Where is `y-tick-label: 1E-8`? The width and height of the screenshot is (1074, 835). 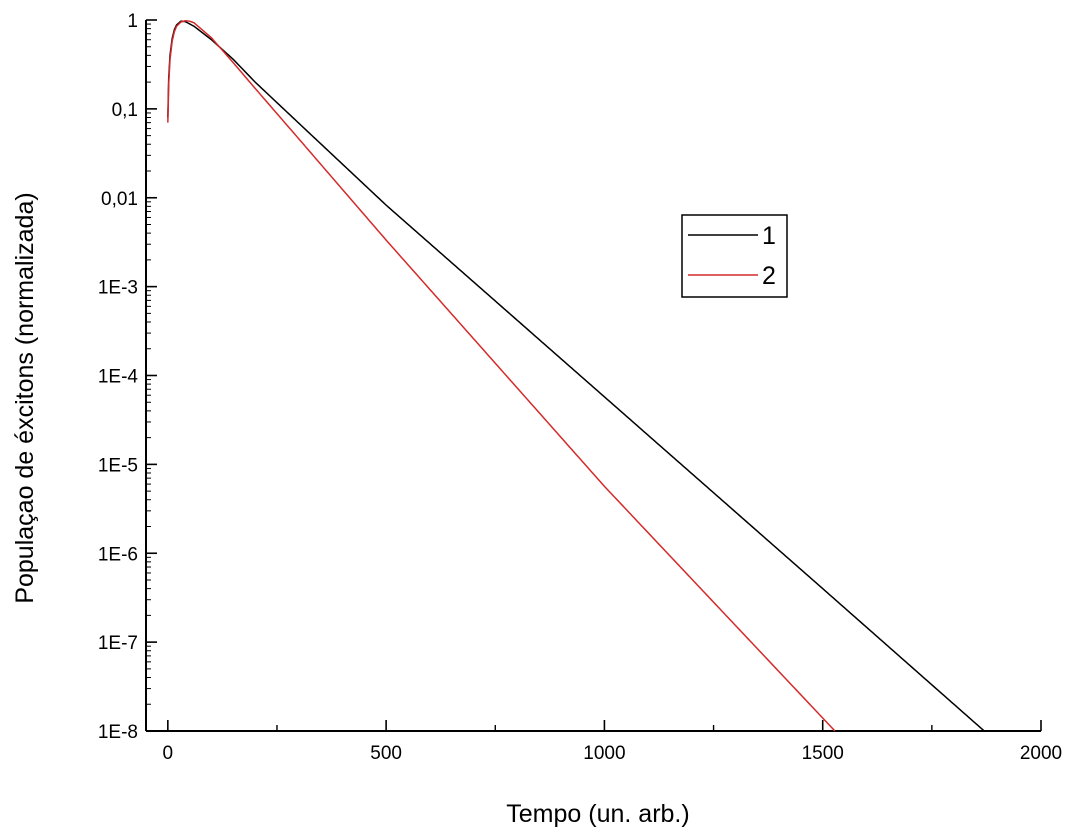 y-tick-label: 1E-8 is located at coordinates (118, 732).